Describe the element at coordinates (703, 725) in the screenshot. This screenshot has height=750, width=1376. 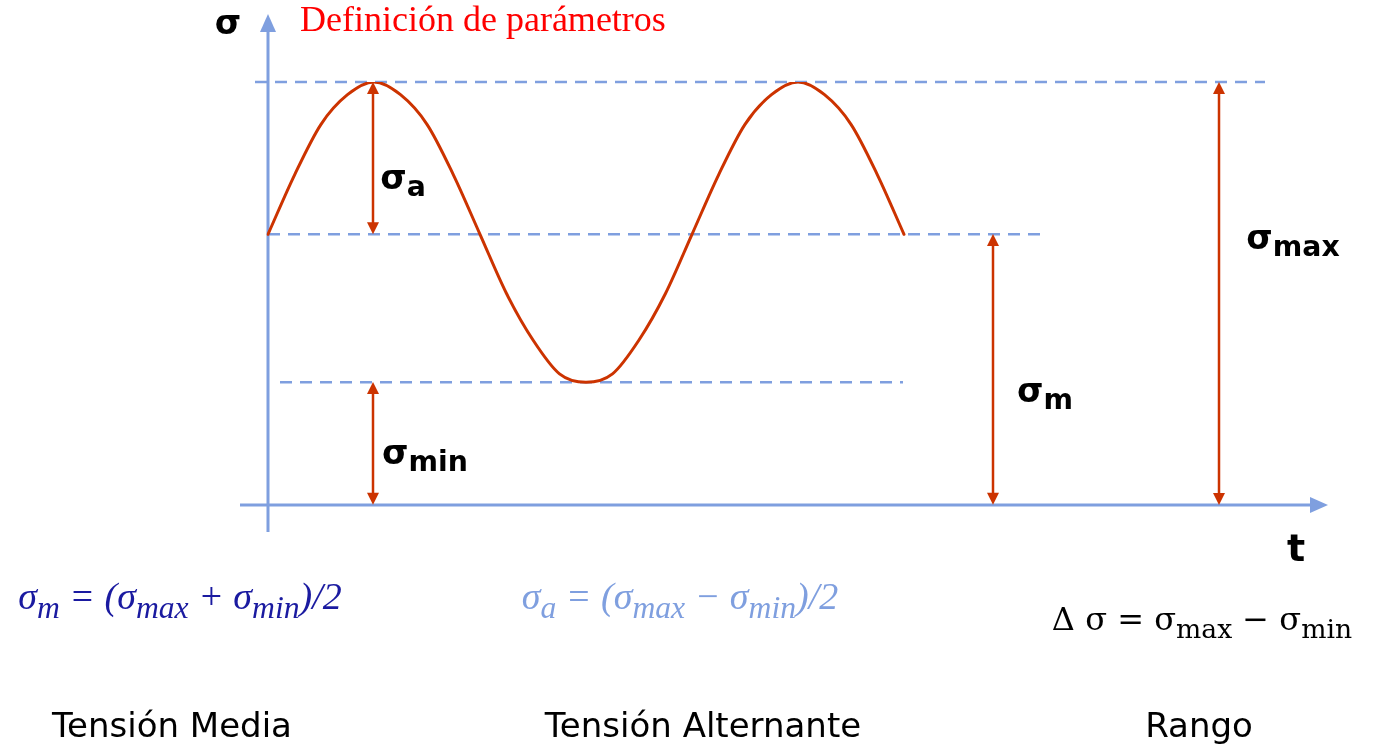
I see `text: Tensión Alternante` at that location.